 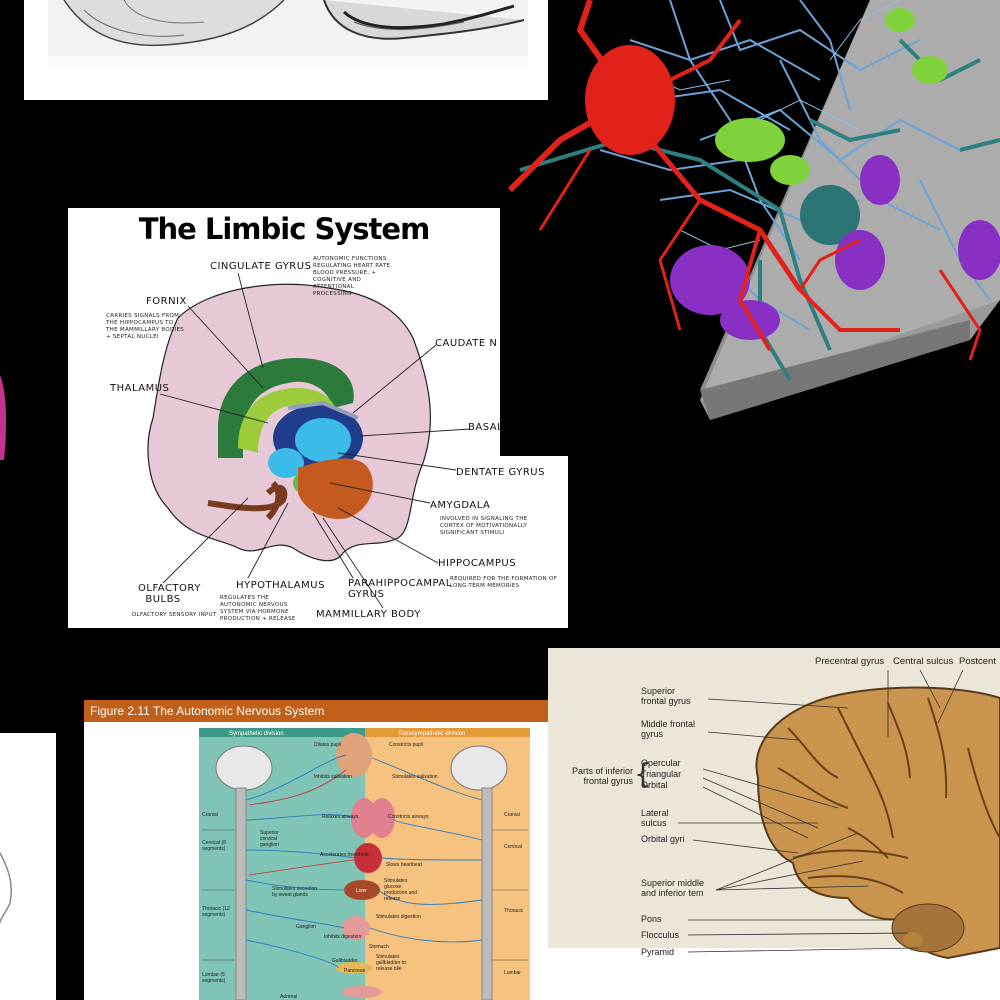 What do you see at coordinates (774, 834) in the screenshot?
I see `cerebral-cortex-drawing` at bounding box center [774, 834].